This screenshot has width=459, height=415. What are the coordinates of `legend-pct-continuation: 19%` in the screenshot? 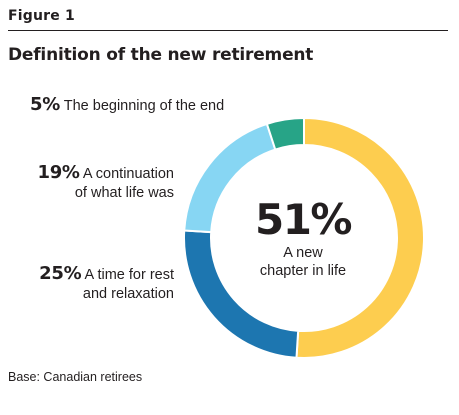 It's located at (58, 172).